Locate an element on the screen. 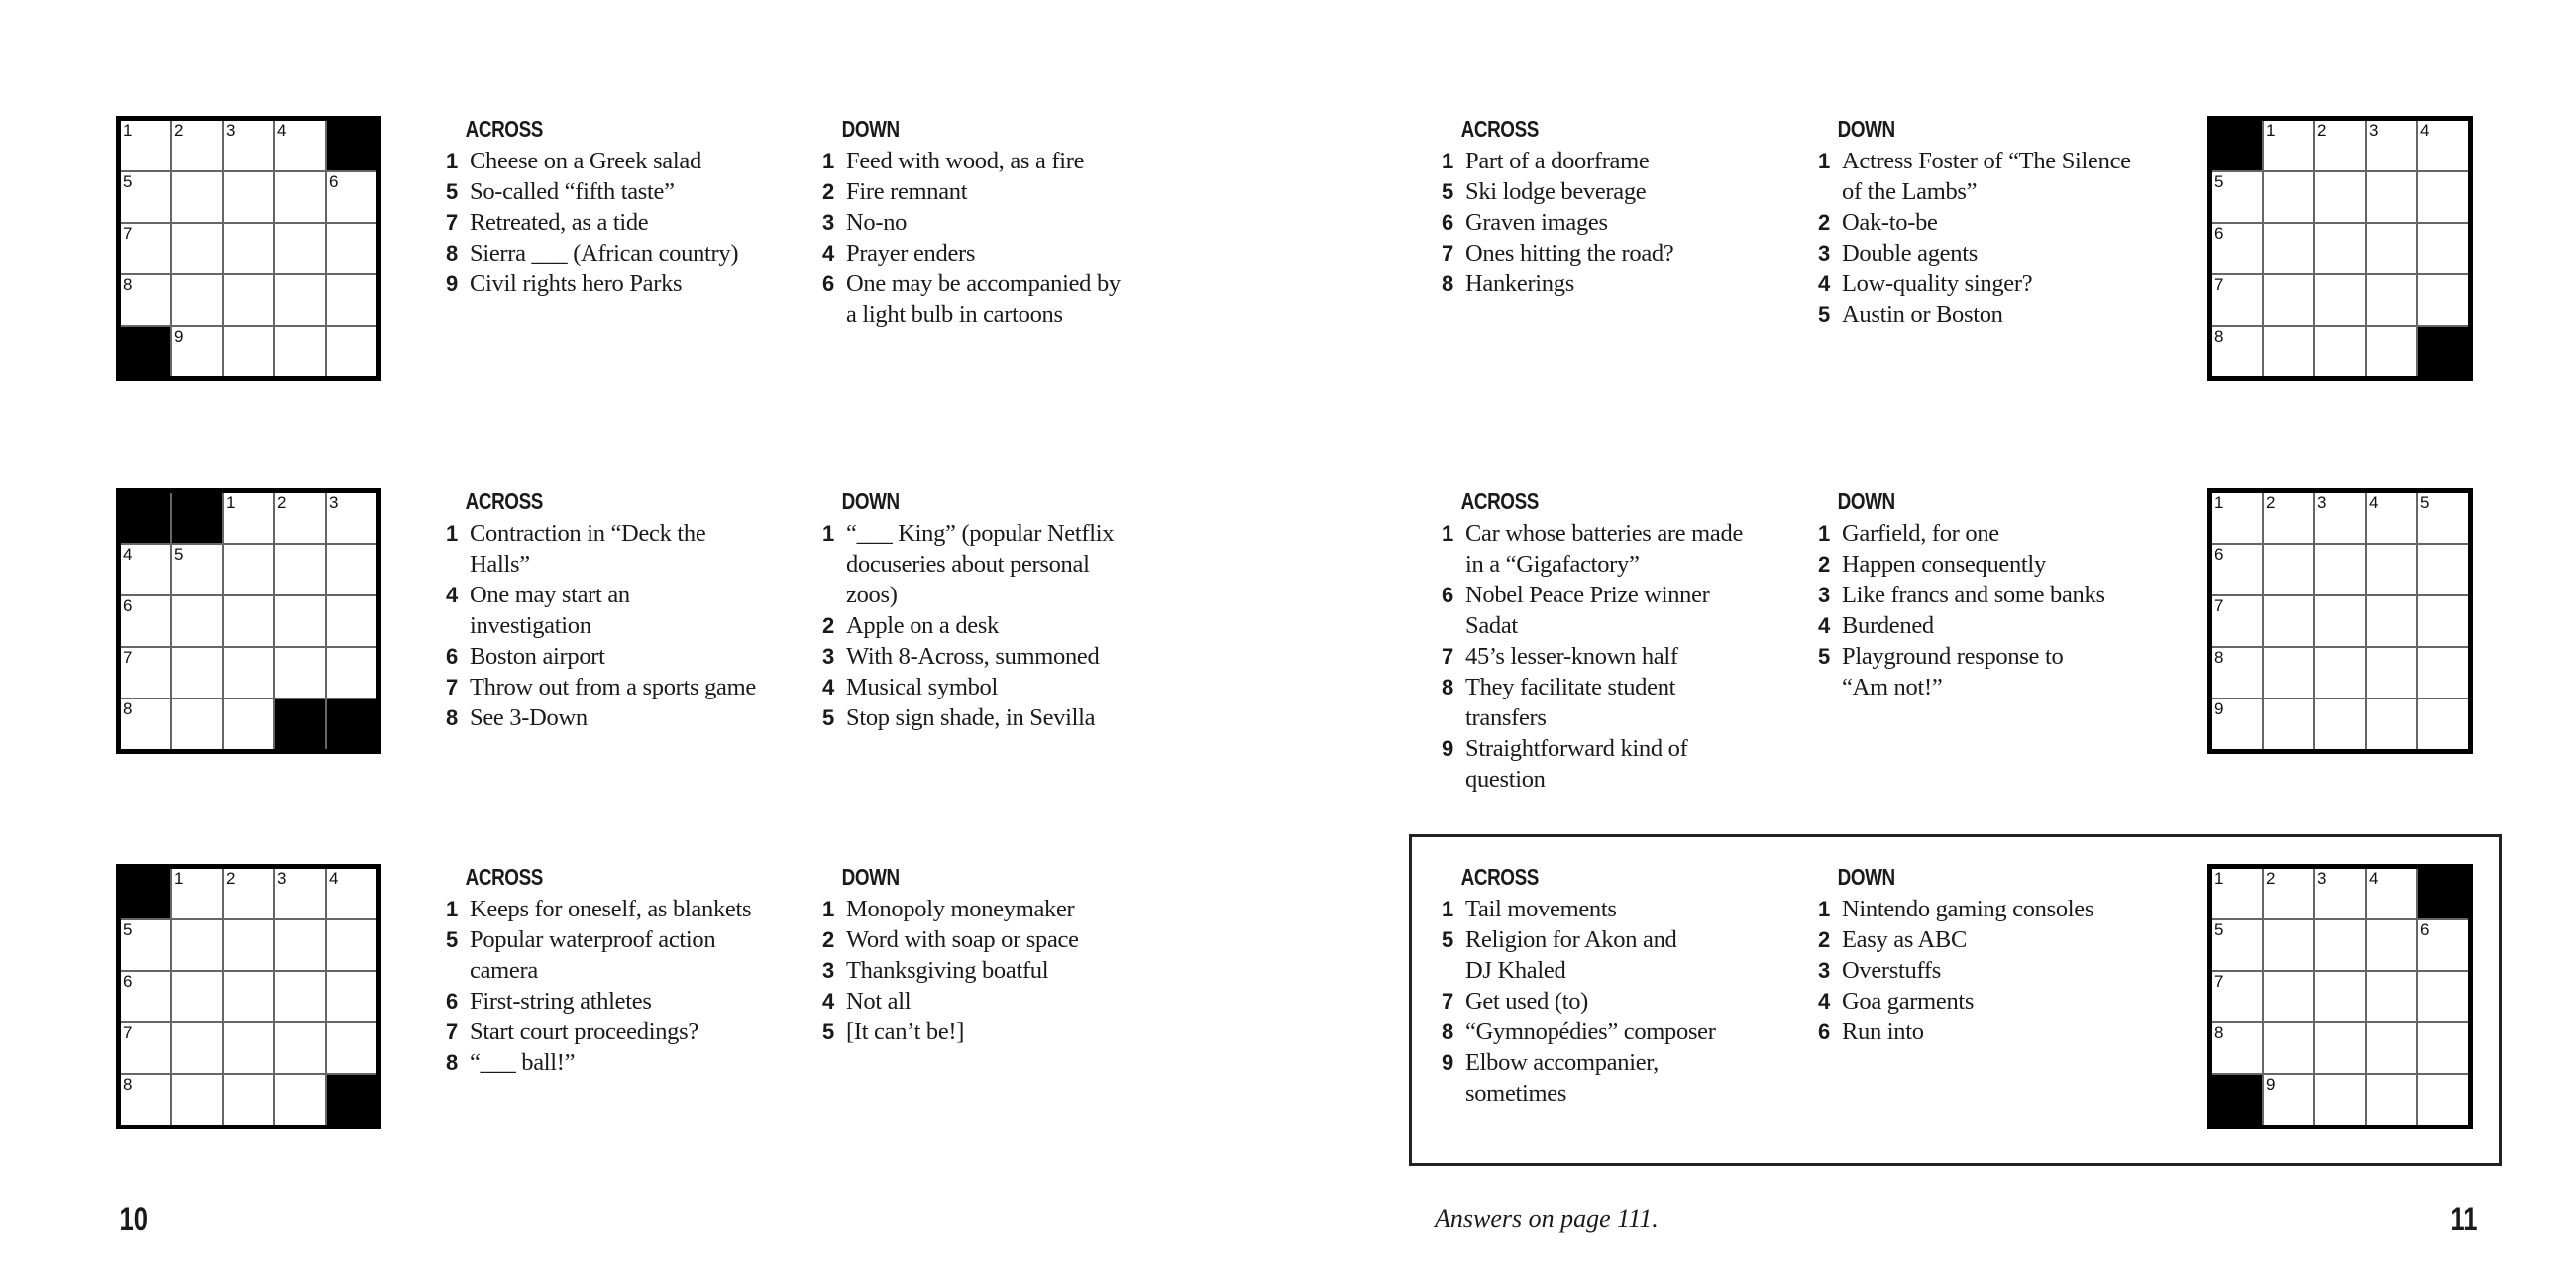 Image resolution: width=2576 pixels, height=1288 pixels. clue-item: 5 Religion for Akon and DJ Khaled is located at coordinates (1630, 955).